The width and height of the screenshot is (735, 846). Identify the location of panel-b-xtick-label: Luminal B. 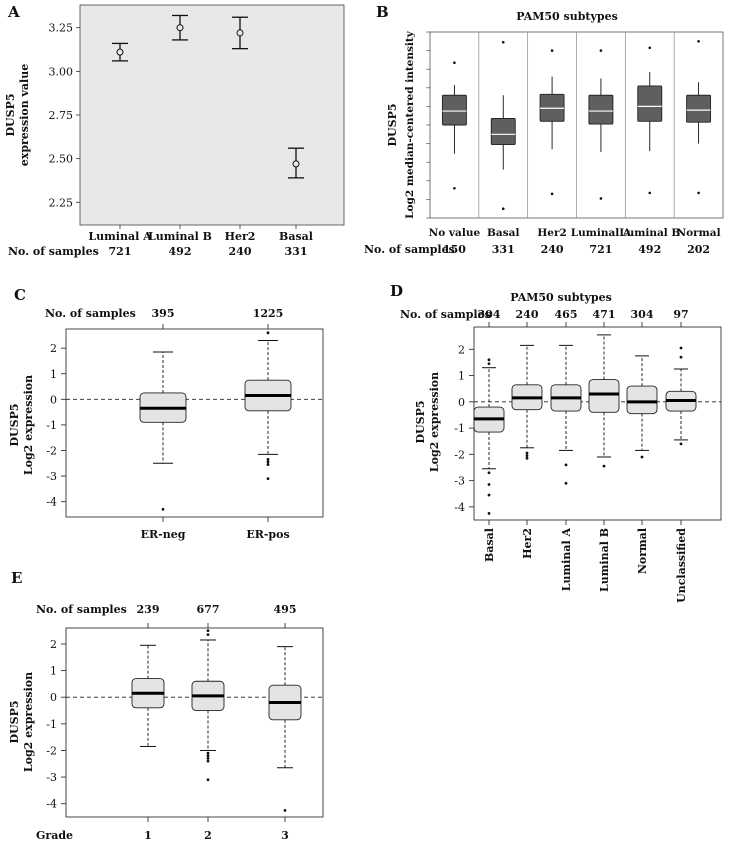
(649, 233).